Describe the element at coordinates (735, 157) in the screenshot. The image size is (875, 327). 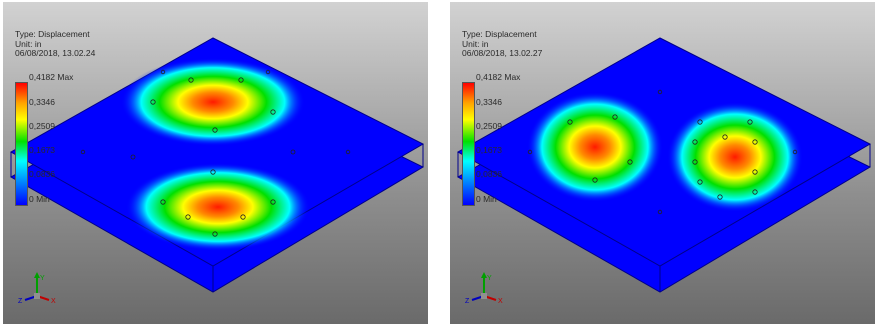
I see `displacement-lobe-right` at that location.